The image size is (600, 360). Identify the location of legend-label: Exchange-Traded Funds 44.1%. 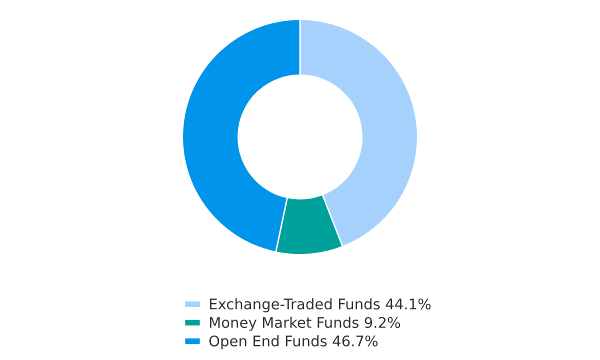
(320, 305).